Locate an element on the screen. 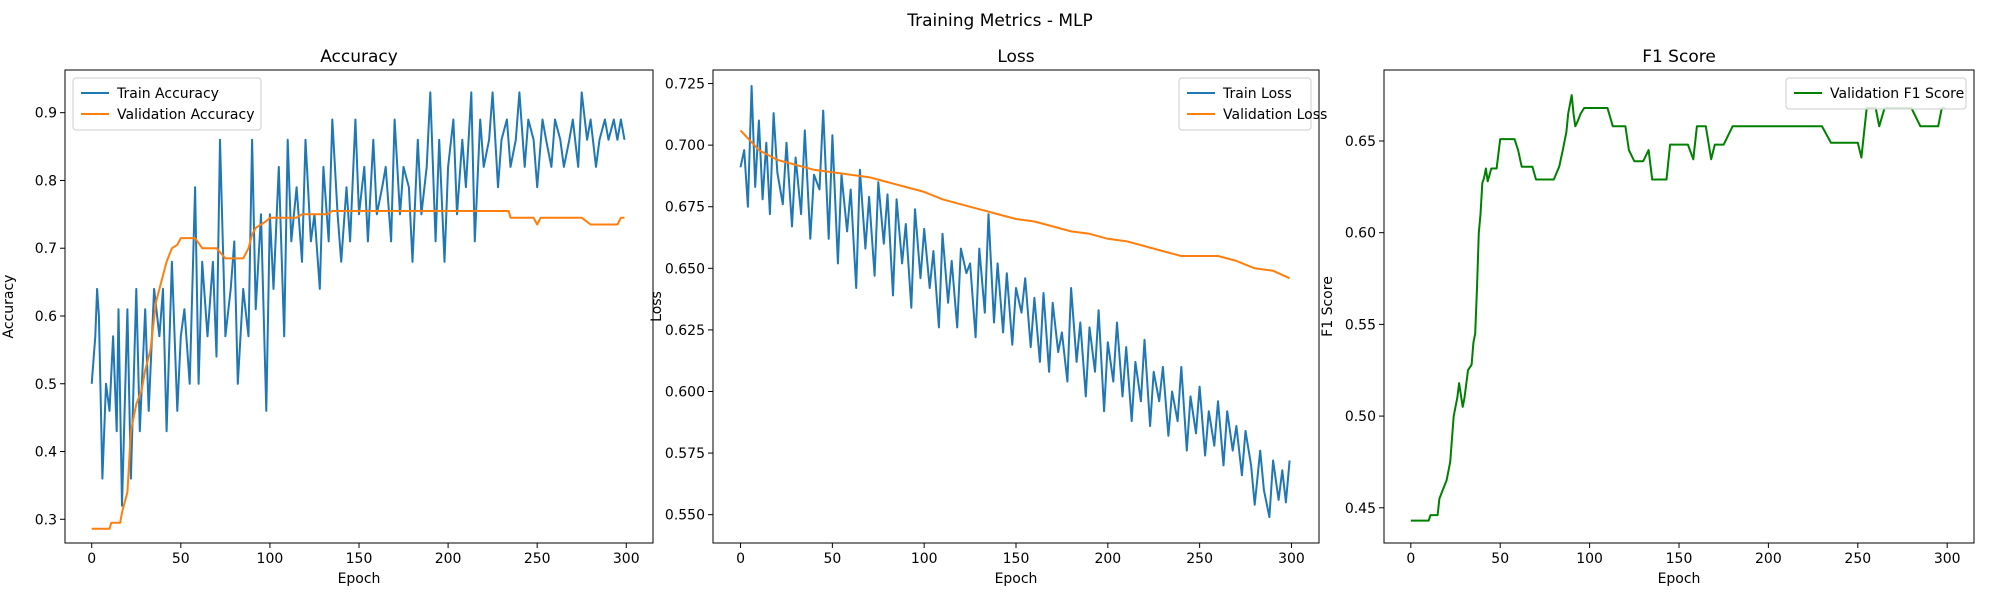  f1-score-y-axis-label: F1 Score is located at coordinates (1328, 306).